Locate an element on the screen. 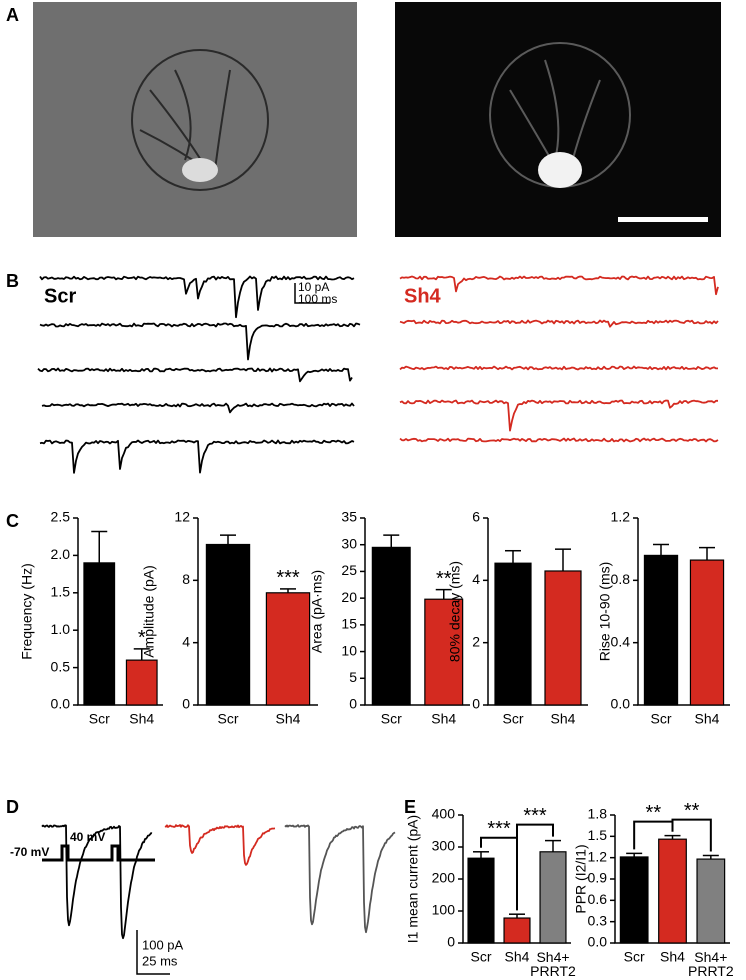 Image resolution: width=746 pixels, height=980 pixels. panel-letter: E is located at coordinates (410, 807).